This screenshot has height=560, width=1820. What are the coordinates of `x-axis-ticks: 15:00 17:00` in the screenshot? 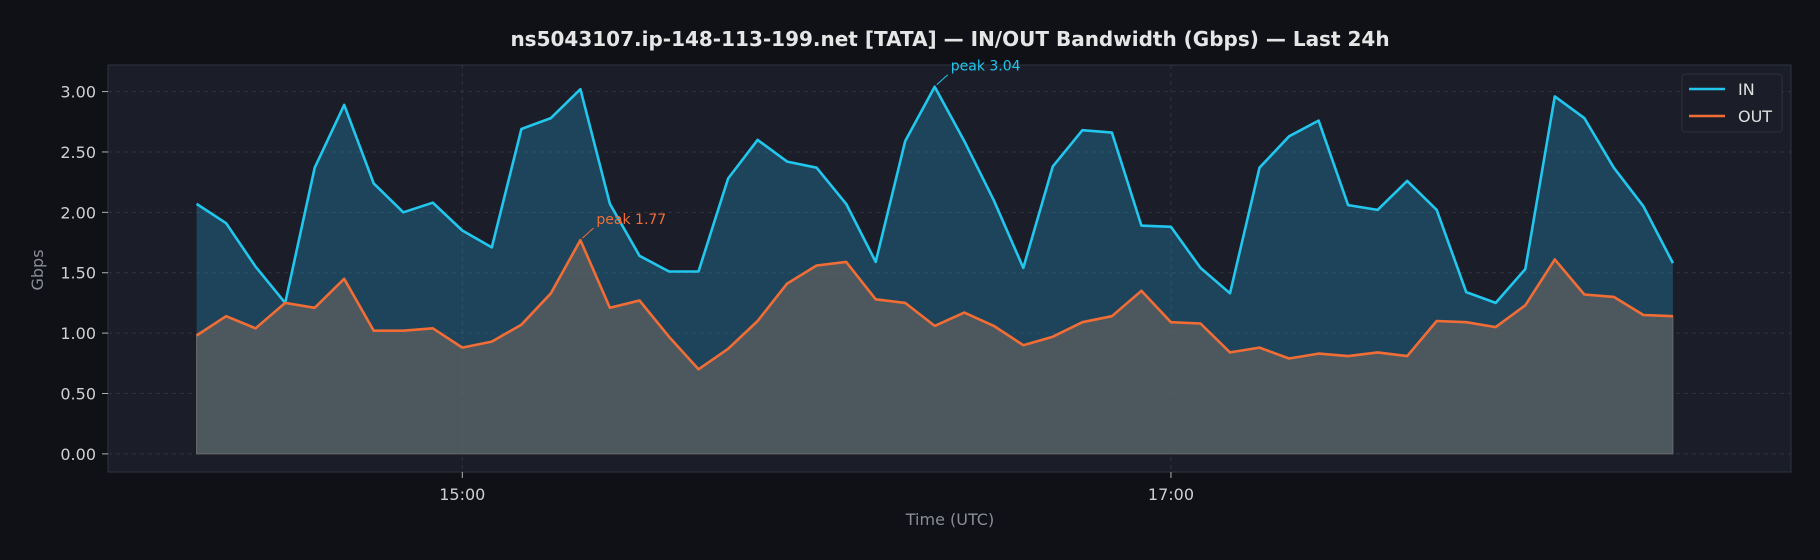 It's located at (816, 488).